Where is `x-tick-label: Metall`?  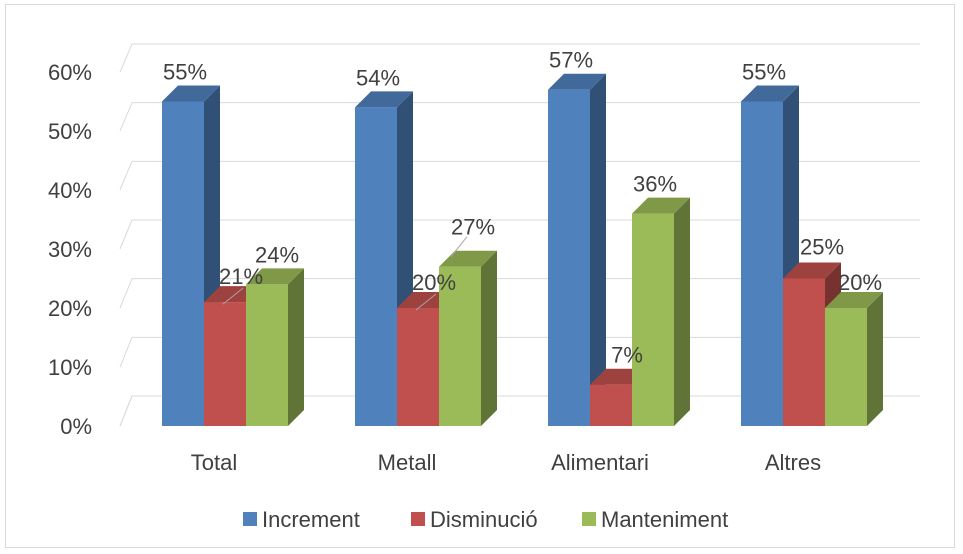 x-tick-label: Metall is located at coordinates (407, 462).